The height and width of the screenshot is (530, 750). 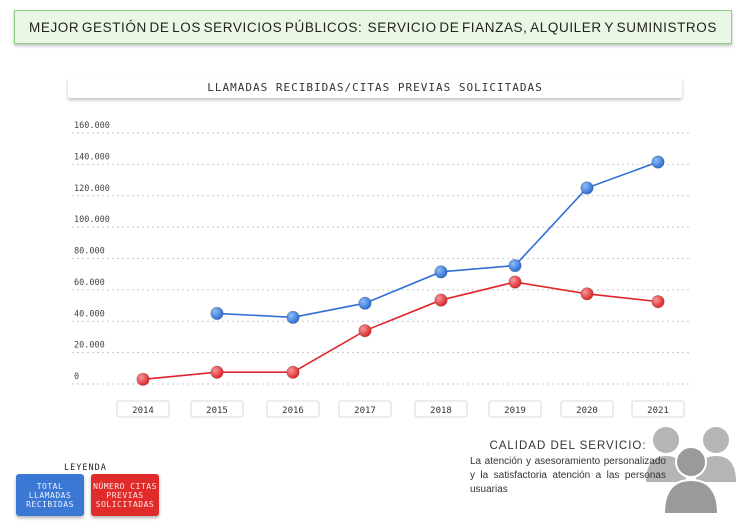 What do you see at coordinates (243, 27) in the screenshot?
I see `banner-word: SERVICIOS` at bounding box center [243, 27].